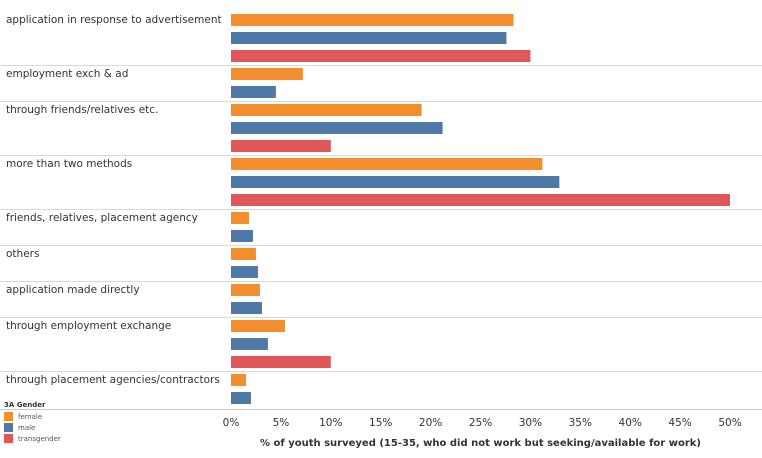 The width and height of the screenshot is (762, 458). Describe the element at coordinates (630, 423) in the screenshot. I see `x-tick-label: 40%` at that location.